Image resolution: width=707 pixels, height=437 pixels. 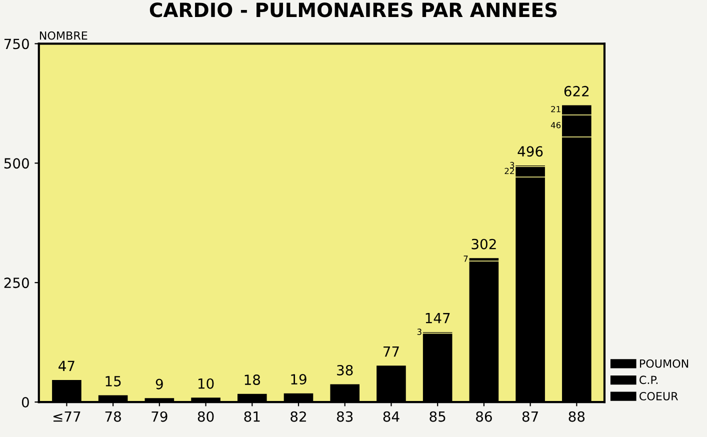 What do you see at coordinates (576, 91) in the screenshot?
I see `total-label: 622` at bounding box center [576, 91].